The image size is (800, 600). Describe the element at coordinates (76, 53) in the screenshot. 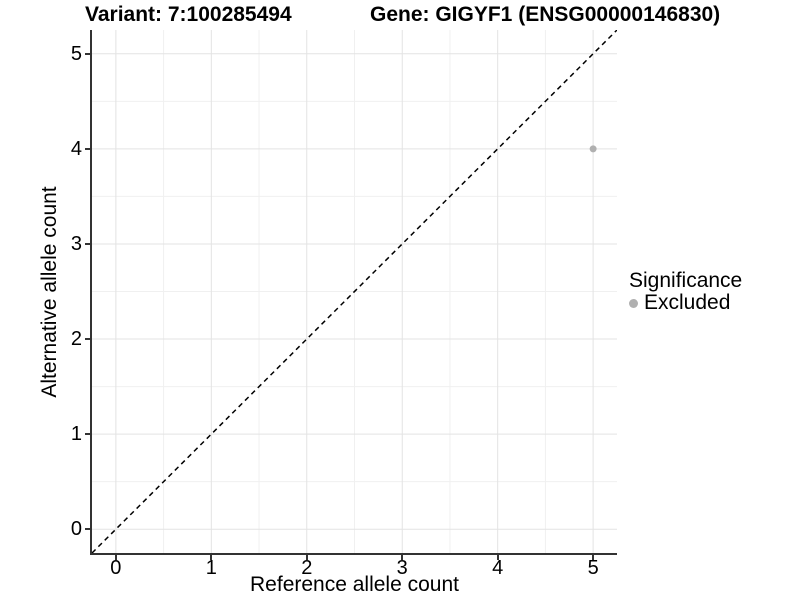

I see `y-tick-label: 5` at that location.